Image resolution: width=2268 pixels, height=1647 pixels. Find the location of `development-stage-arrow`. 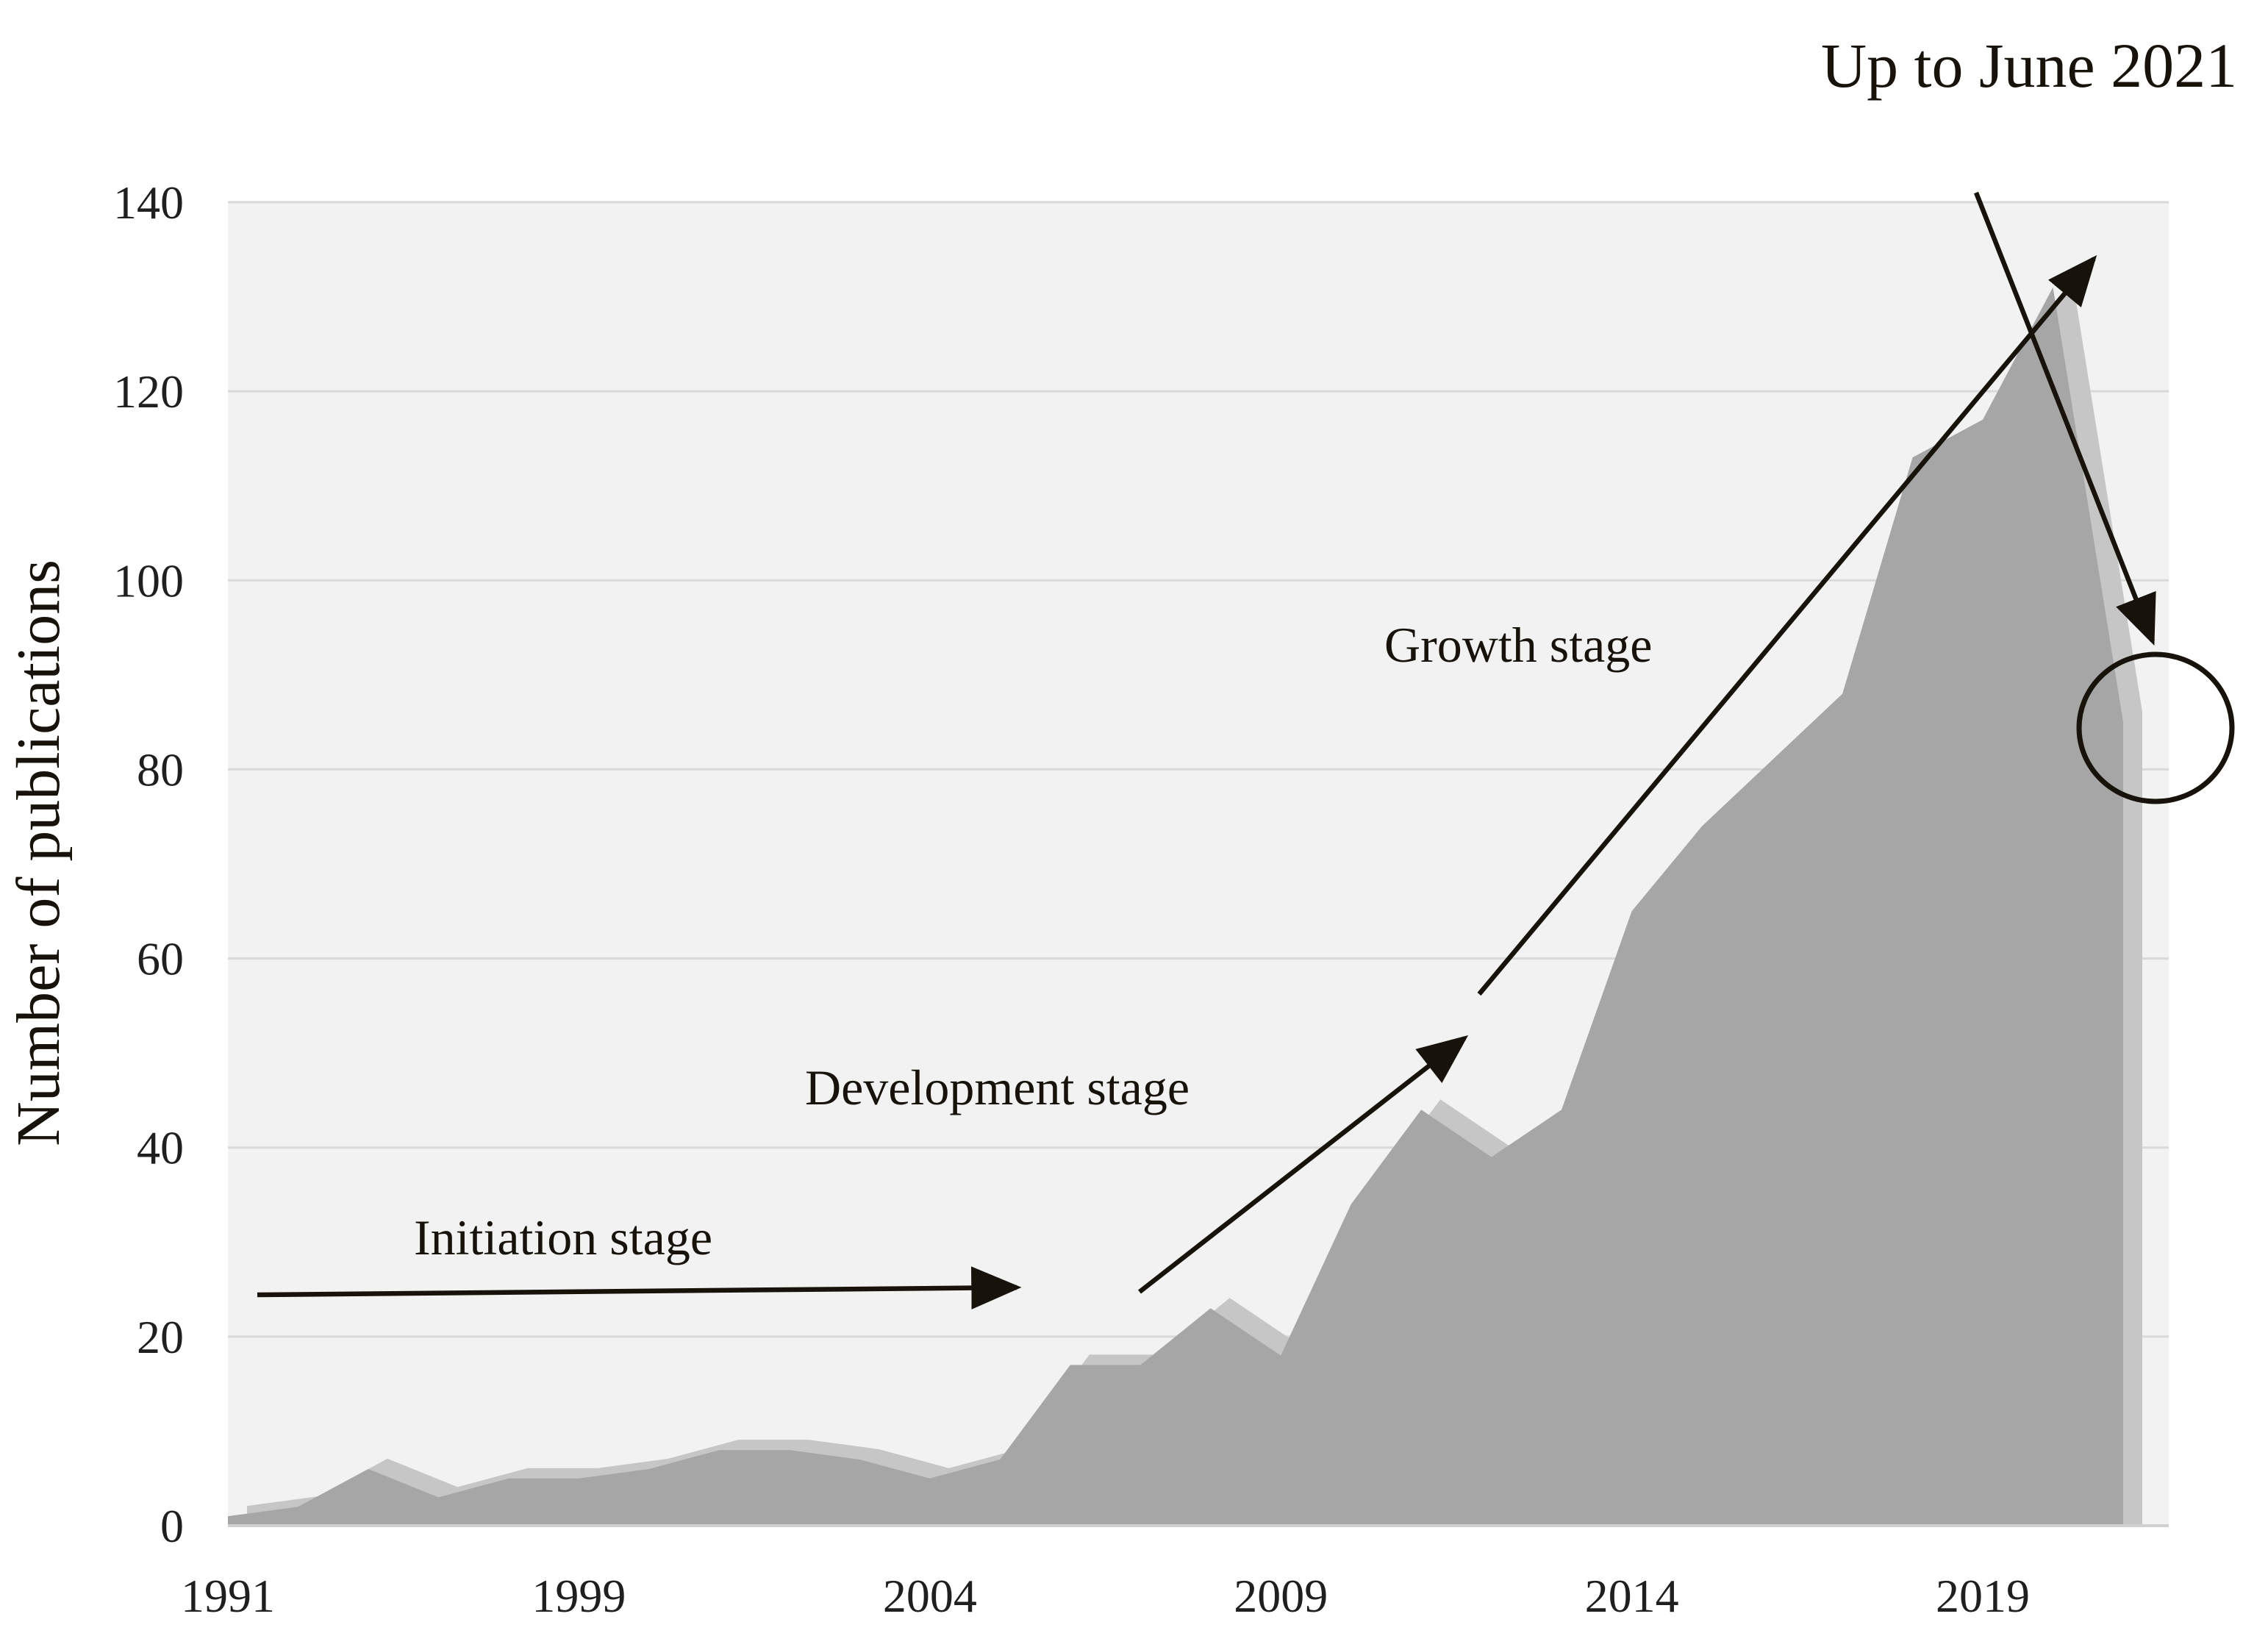

development-stage-arrow is located at coordinates (1303, 1164).